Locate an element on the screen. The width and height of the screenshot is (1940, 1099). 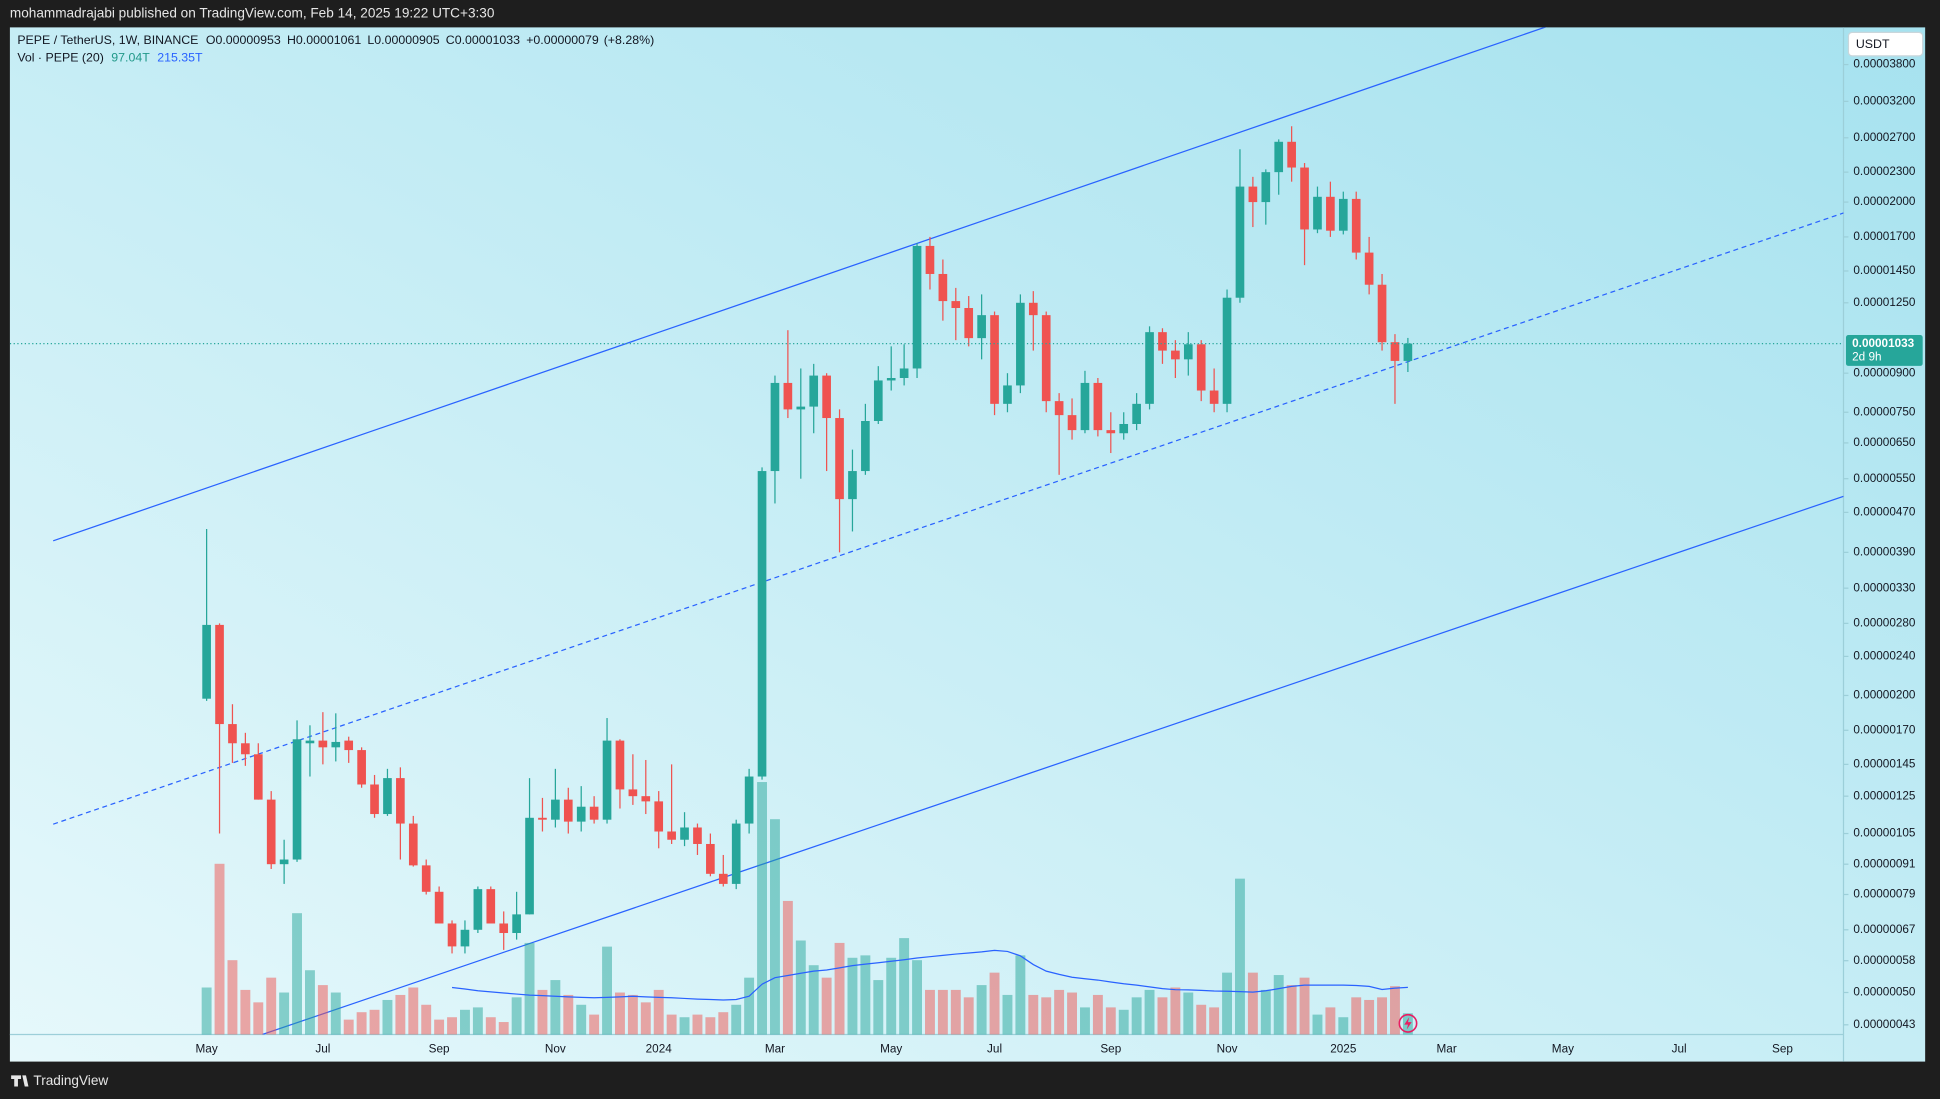
y-tick-label: 0.00003200 is located at coordinates (1884, 100).